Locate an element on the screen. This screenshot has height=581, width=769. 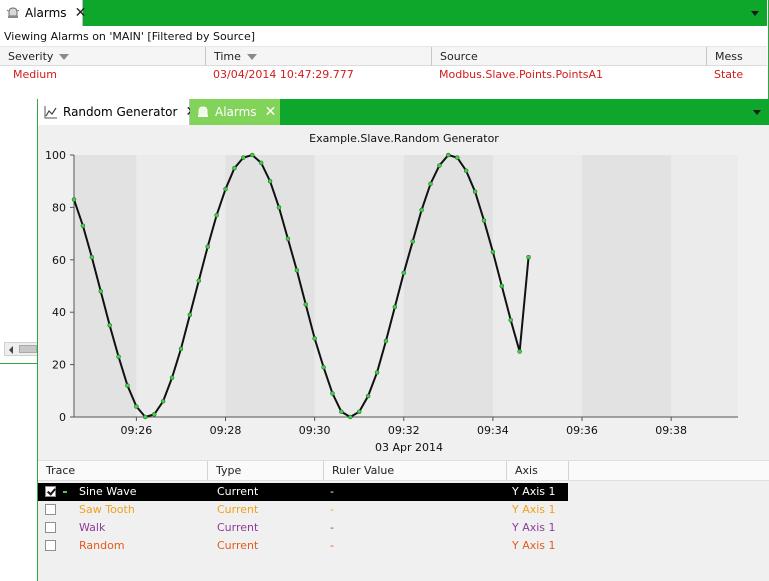
chart-icon is located at coordinates (51, 112).